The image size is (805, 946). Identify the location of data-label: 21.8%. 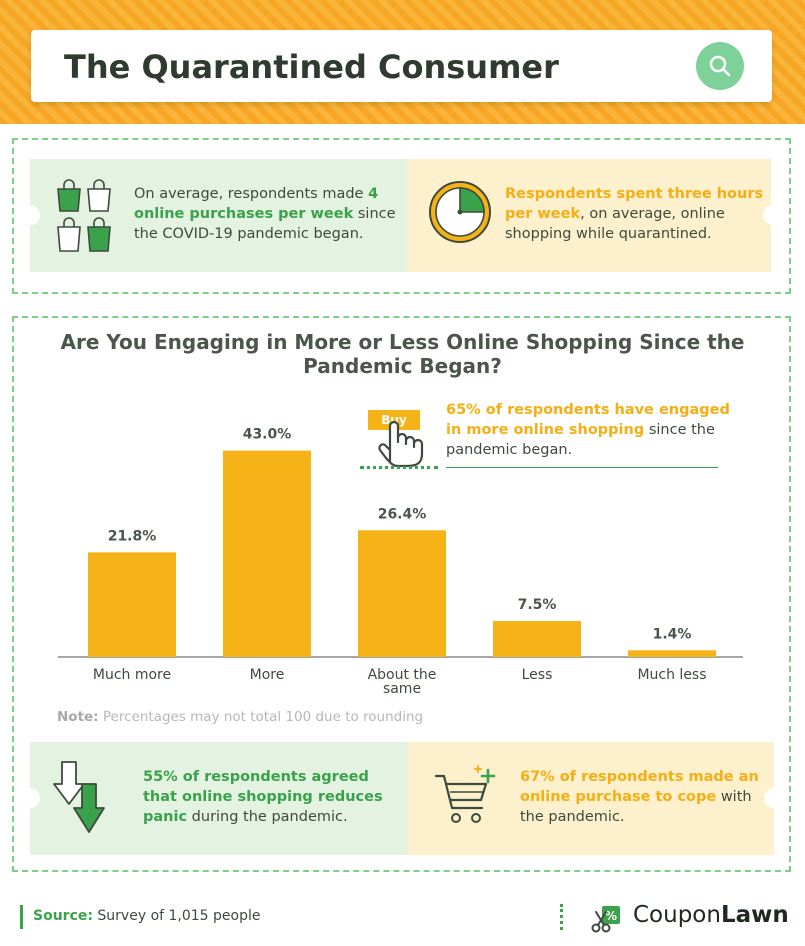
(132, 536).